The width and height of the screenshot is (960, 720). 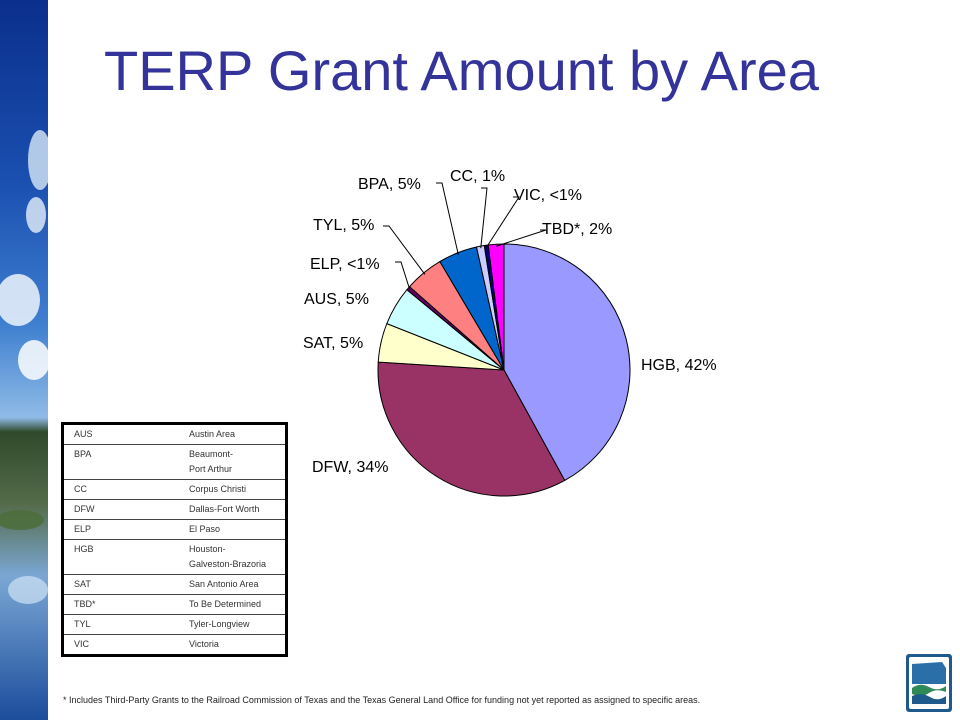 I want to click on pie-slice-dfw, so click(x=471, y=429).